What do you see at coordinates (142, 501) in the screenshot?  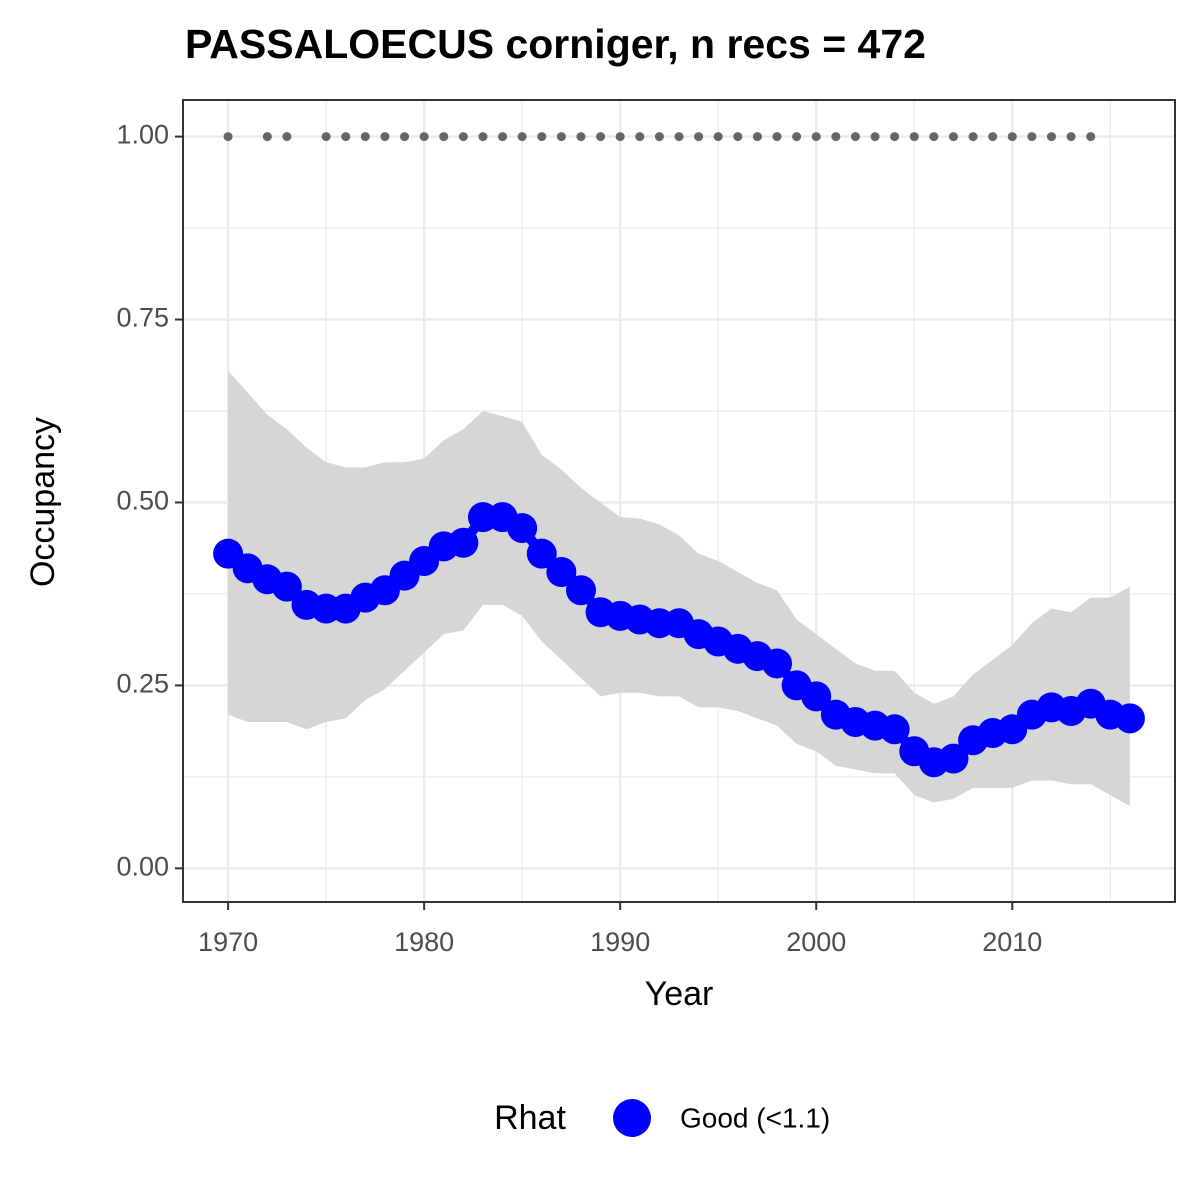 I see `y-tick-label: 0.50` at bounding box center [142, 501].